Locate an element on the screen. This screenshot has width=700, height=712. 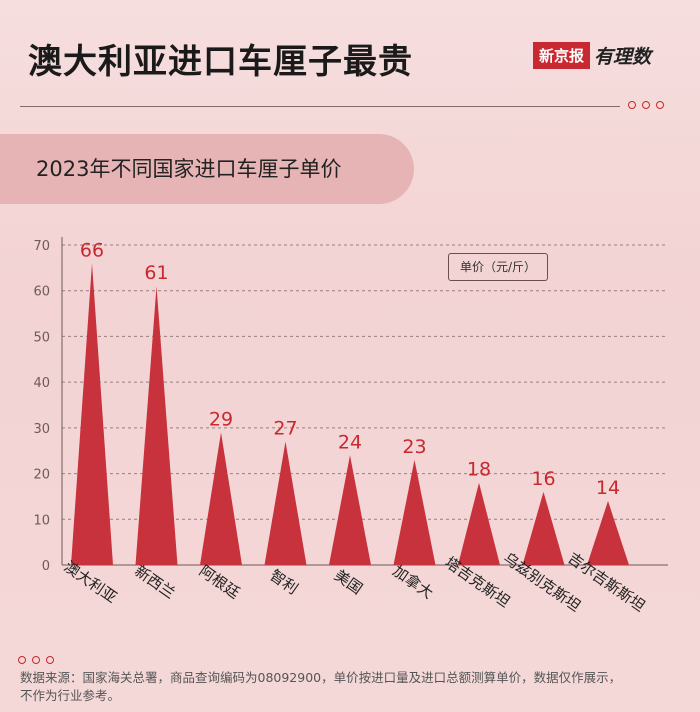
subtitle-text: 2023年不同国家进口车厘子单价 is located at coordinates (189, 169).